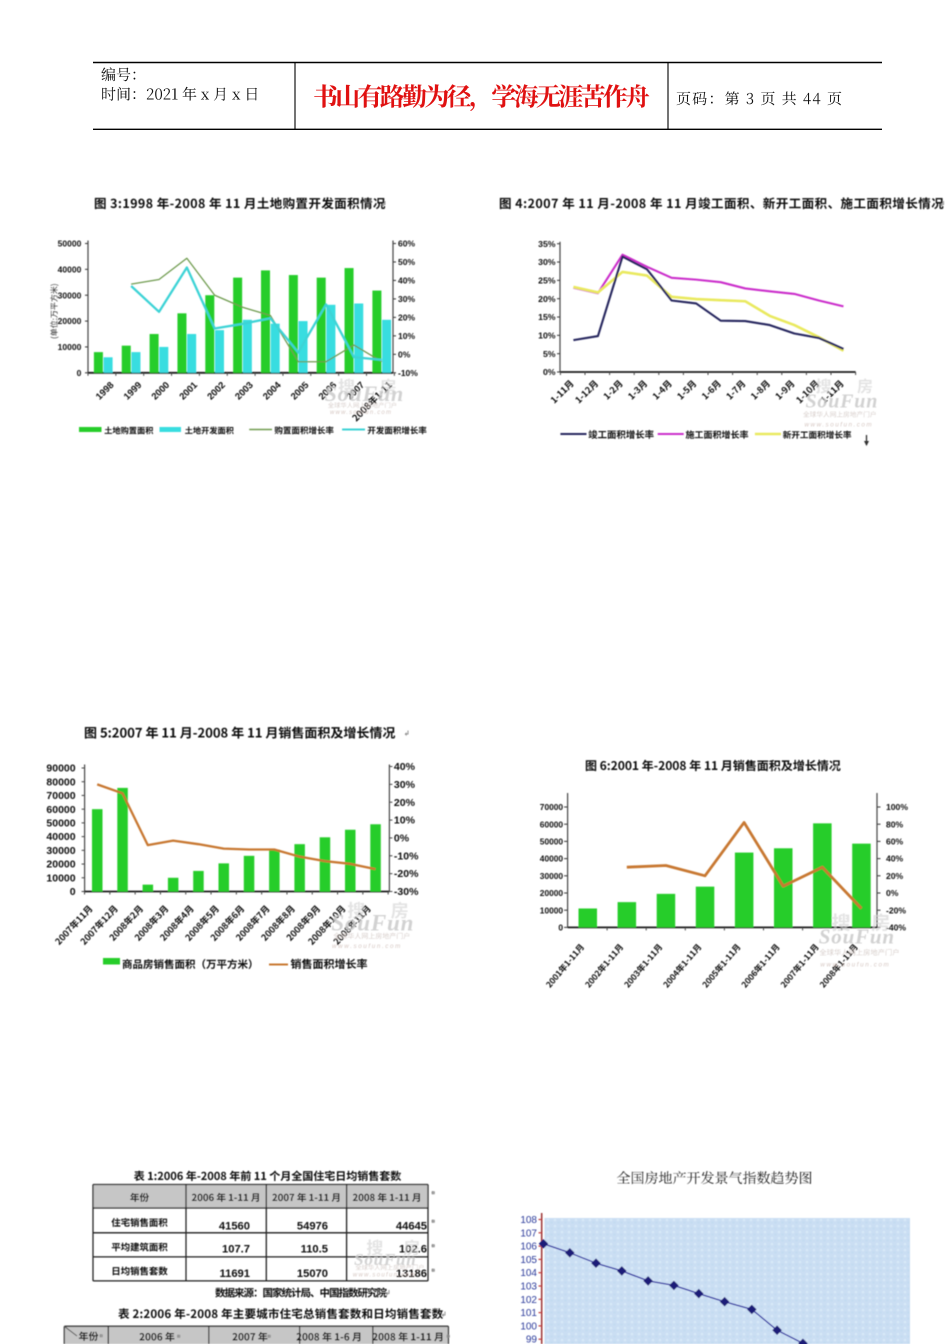 The image size is (950, 1344). What do you see at coordinates (411, 1274) in the screenshot?
I see `svg-text: 13186` at bounding box center [411, 1274].